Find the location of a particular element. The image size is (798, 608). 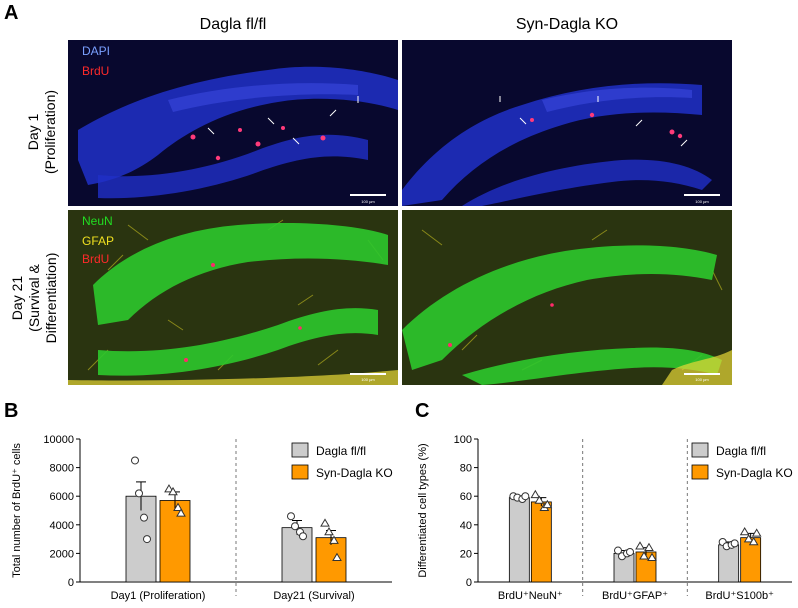

scalebar-label-1: 100 µm is located at coordinates (368, 201).